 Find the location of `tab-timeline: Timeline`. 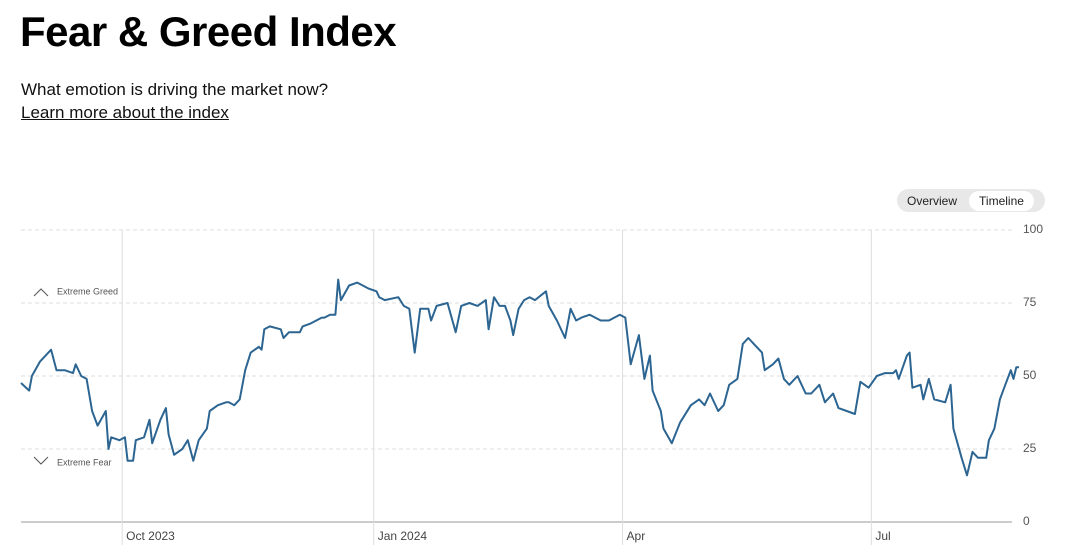

tab-timeline: Timeline is located at coordinates (1001, 200).